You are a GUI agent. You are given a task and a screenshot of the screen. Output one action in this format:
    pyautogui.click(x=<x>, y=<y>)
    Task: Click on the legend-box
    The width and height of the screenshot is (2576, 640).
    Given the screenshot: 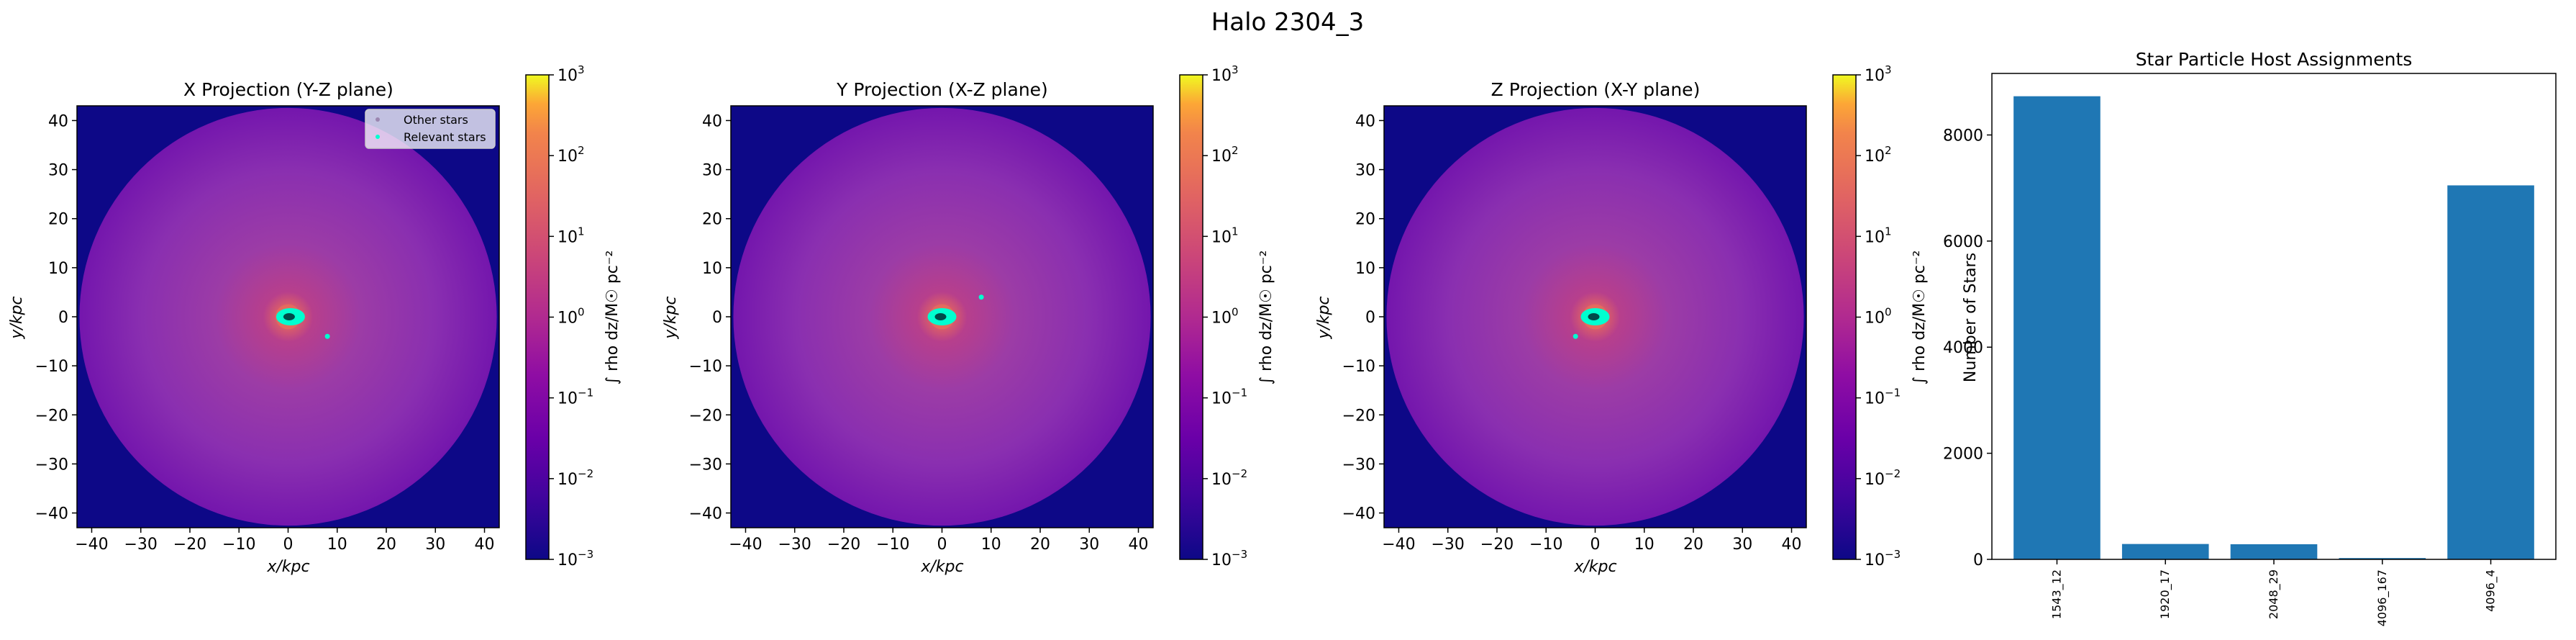 What is the action you would take?
    pyautogui.click(x=430, y=129)
    